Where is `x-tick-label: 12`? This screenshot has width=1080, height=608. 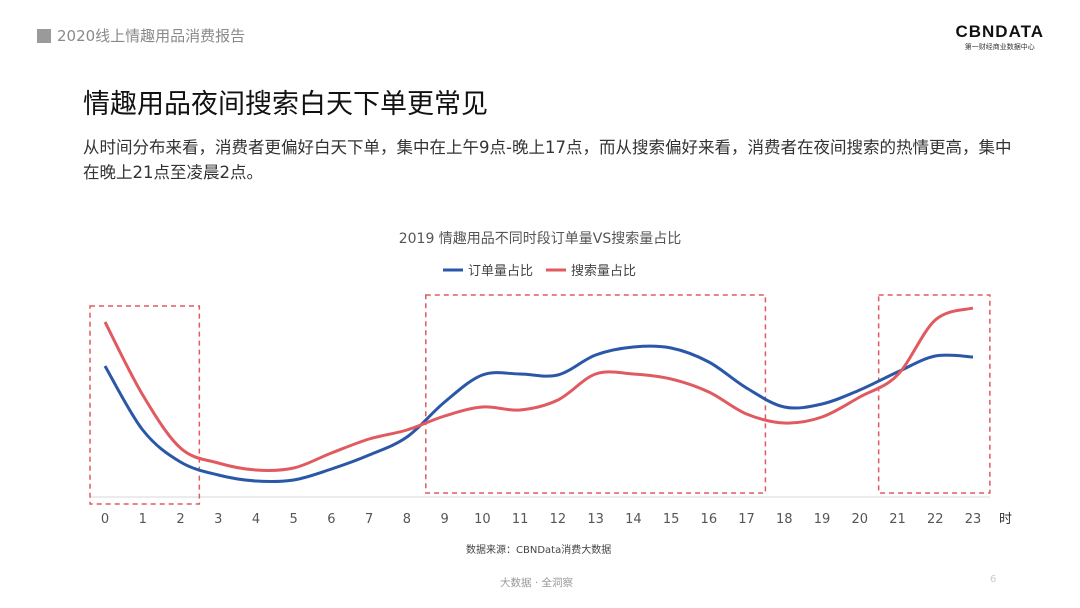
x-tick-label: 12 is located at coordinates (558, 519).